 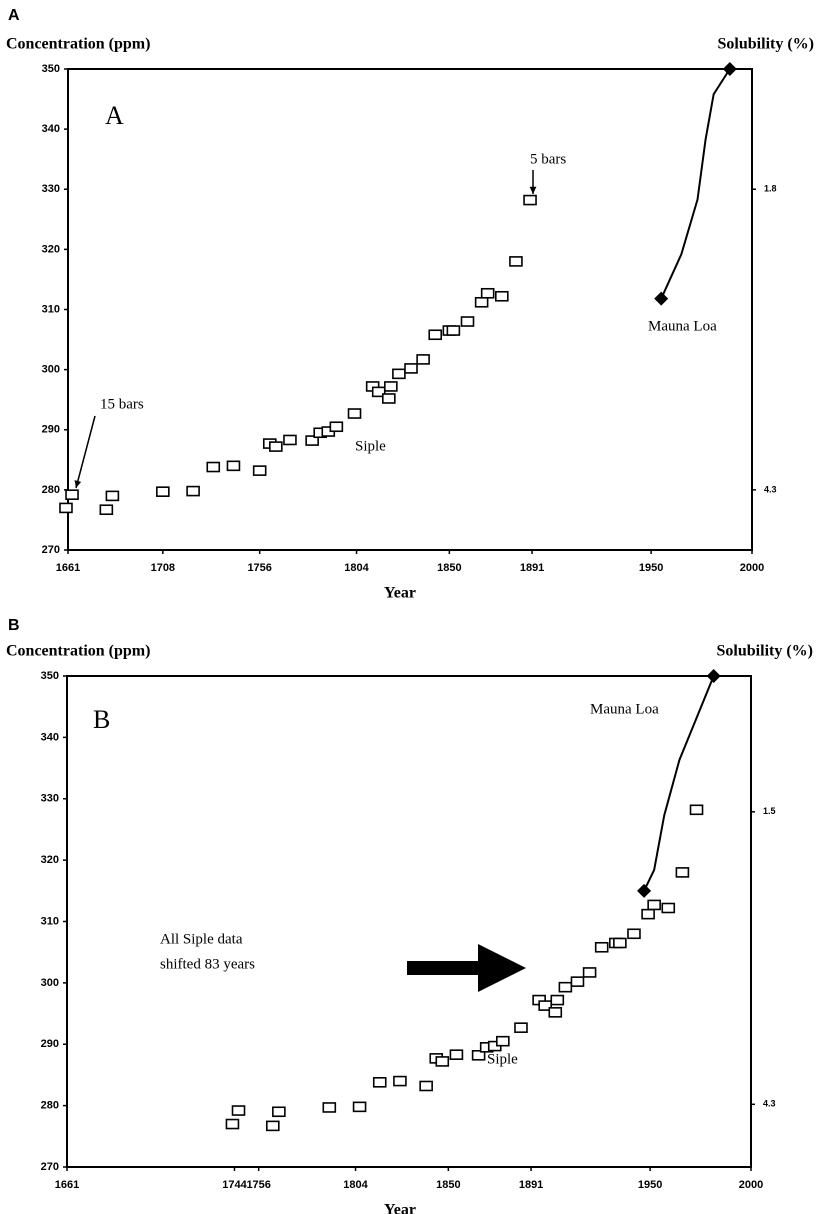 I want to click on x-tick-label: 1756, so click(x=258, y=1185).